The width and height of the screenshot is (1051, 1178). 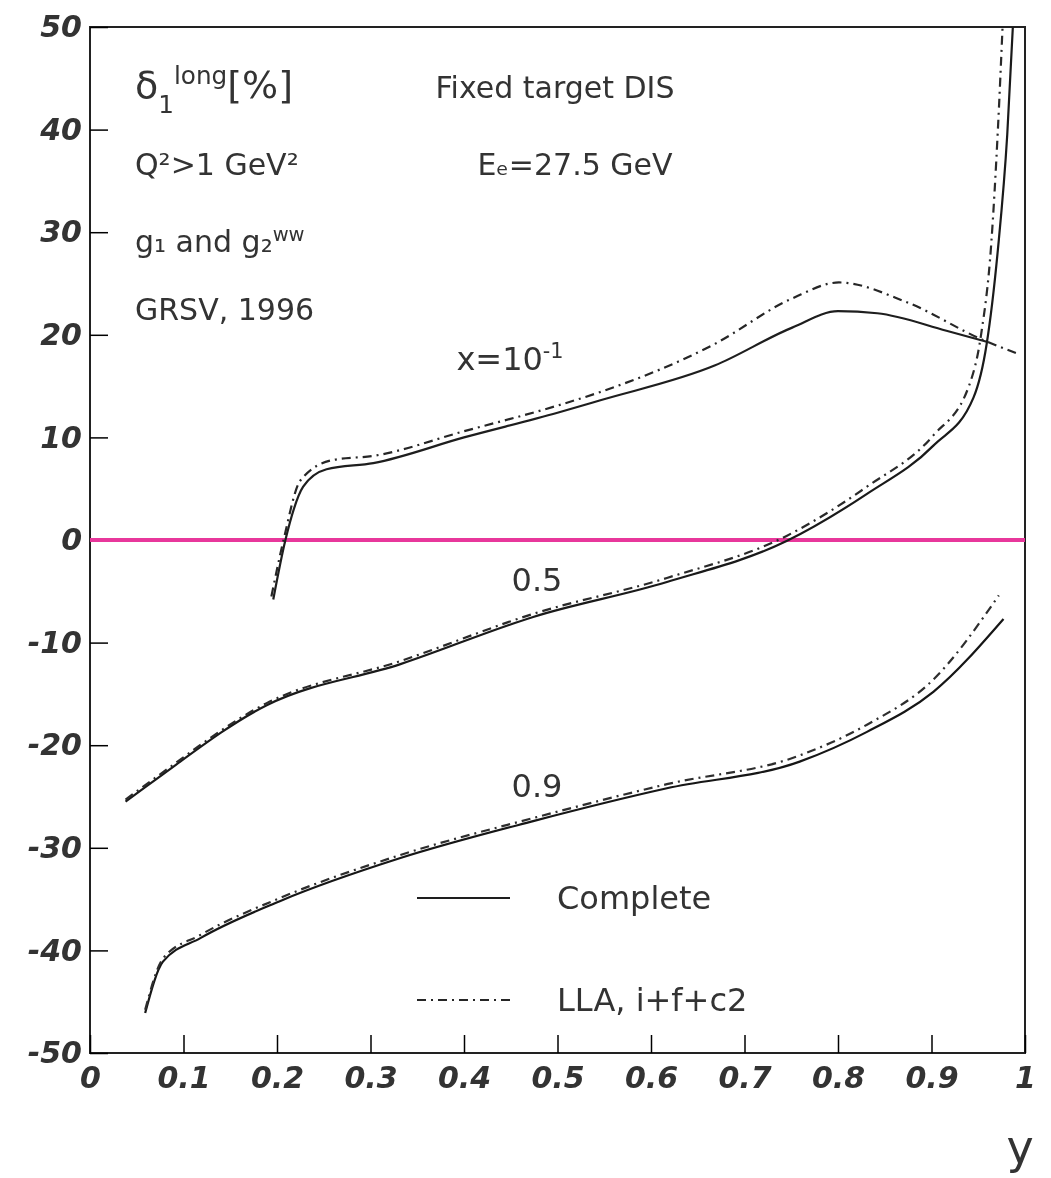 What do you see at coordinates (61, 437) in the screenshot?
I see `y-tick-label: 10` at bounding box center [61, 437].